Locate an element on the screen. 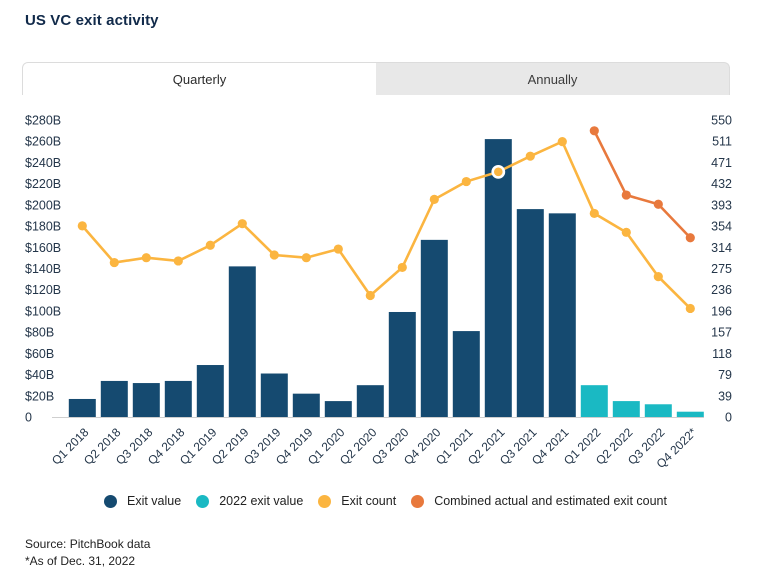  bar-Q3 2022 is located at coordinates (658, 410).